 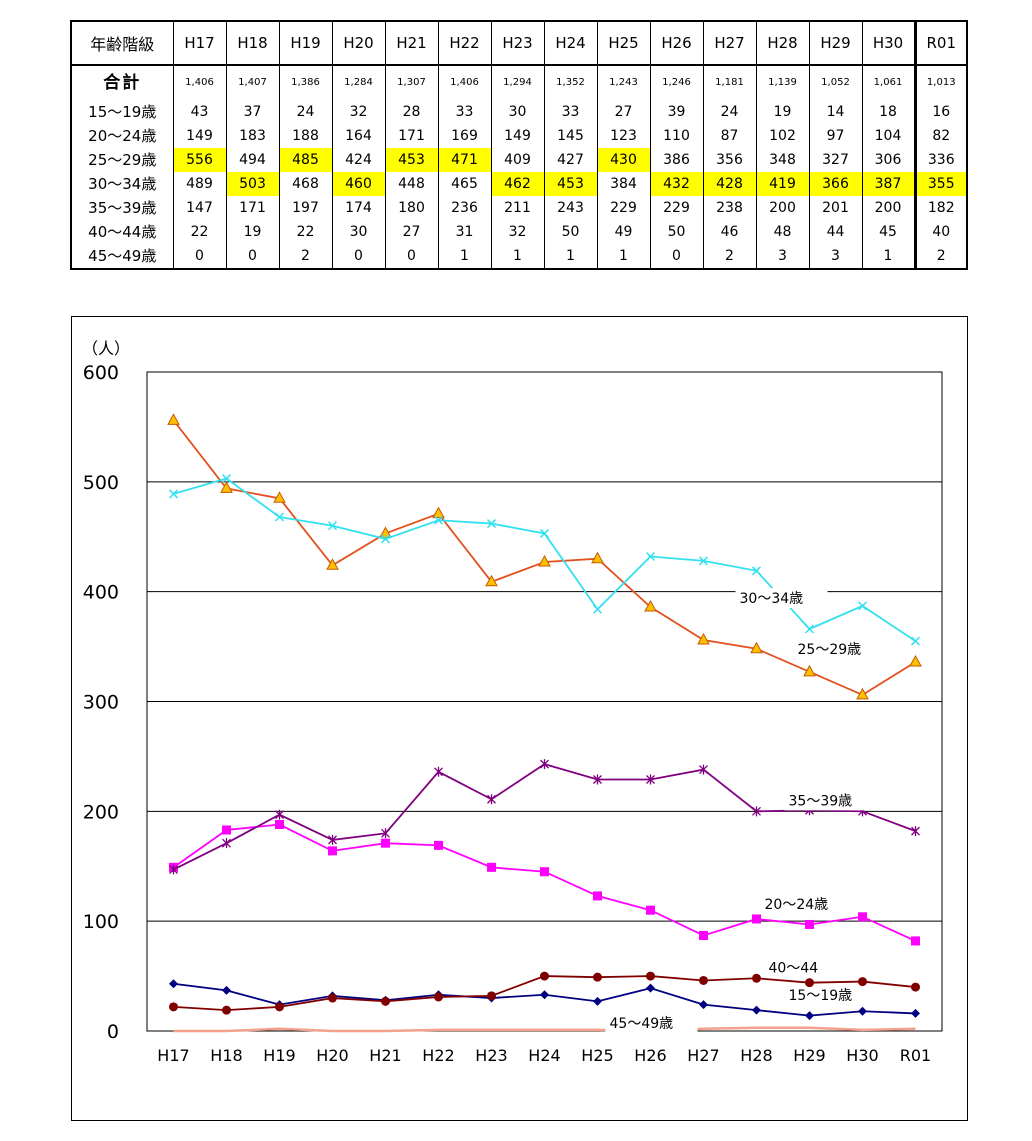 I want to click on table-cell: 386, so click(x=676, y=160).